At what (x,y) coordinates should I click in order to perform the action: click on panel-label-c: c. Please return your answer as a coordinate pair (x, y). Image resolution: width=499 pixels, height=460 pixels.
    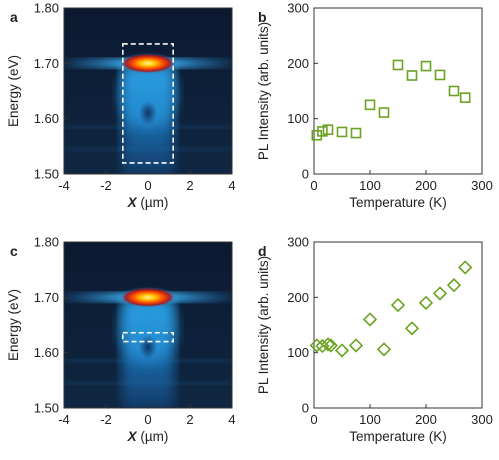
    Looking at the image, I should click on (14, 251).